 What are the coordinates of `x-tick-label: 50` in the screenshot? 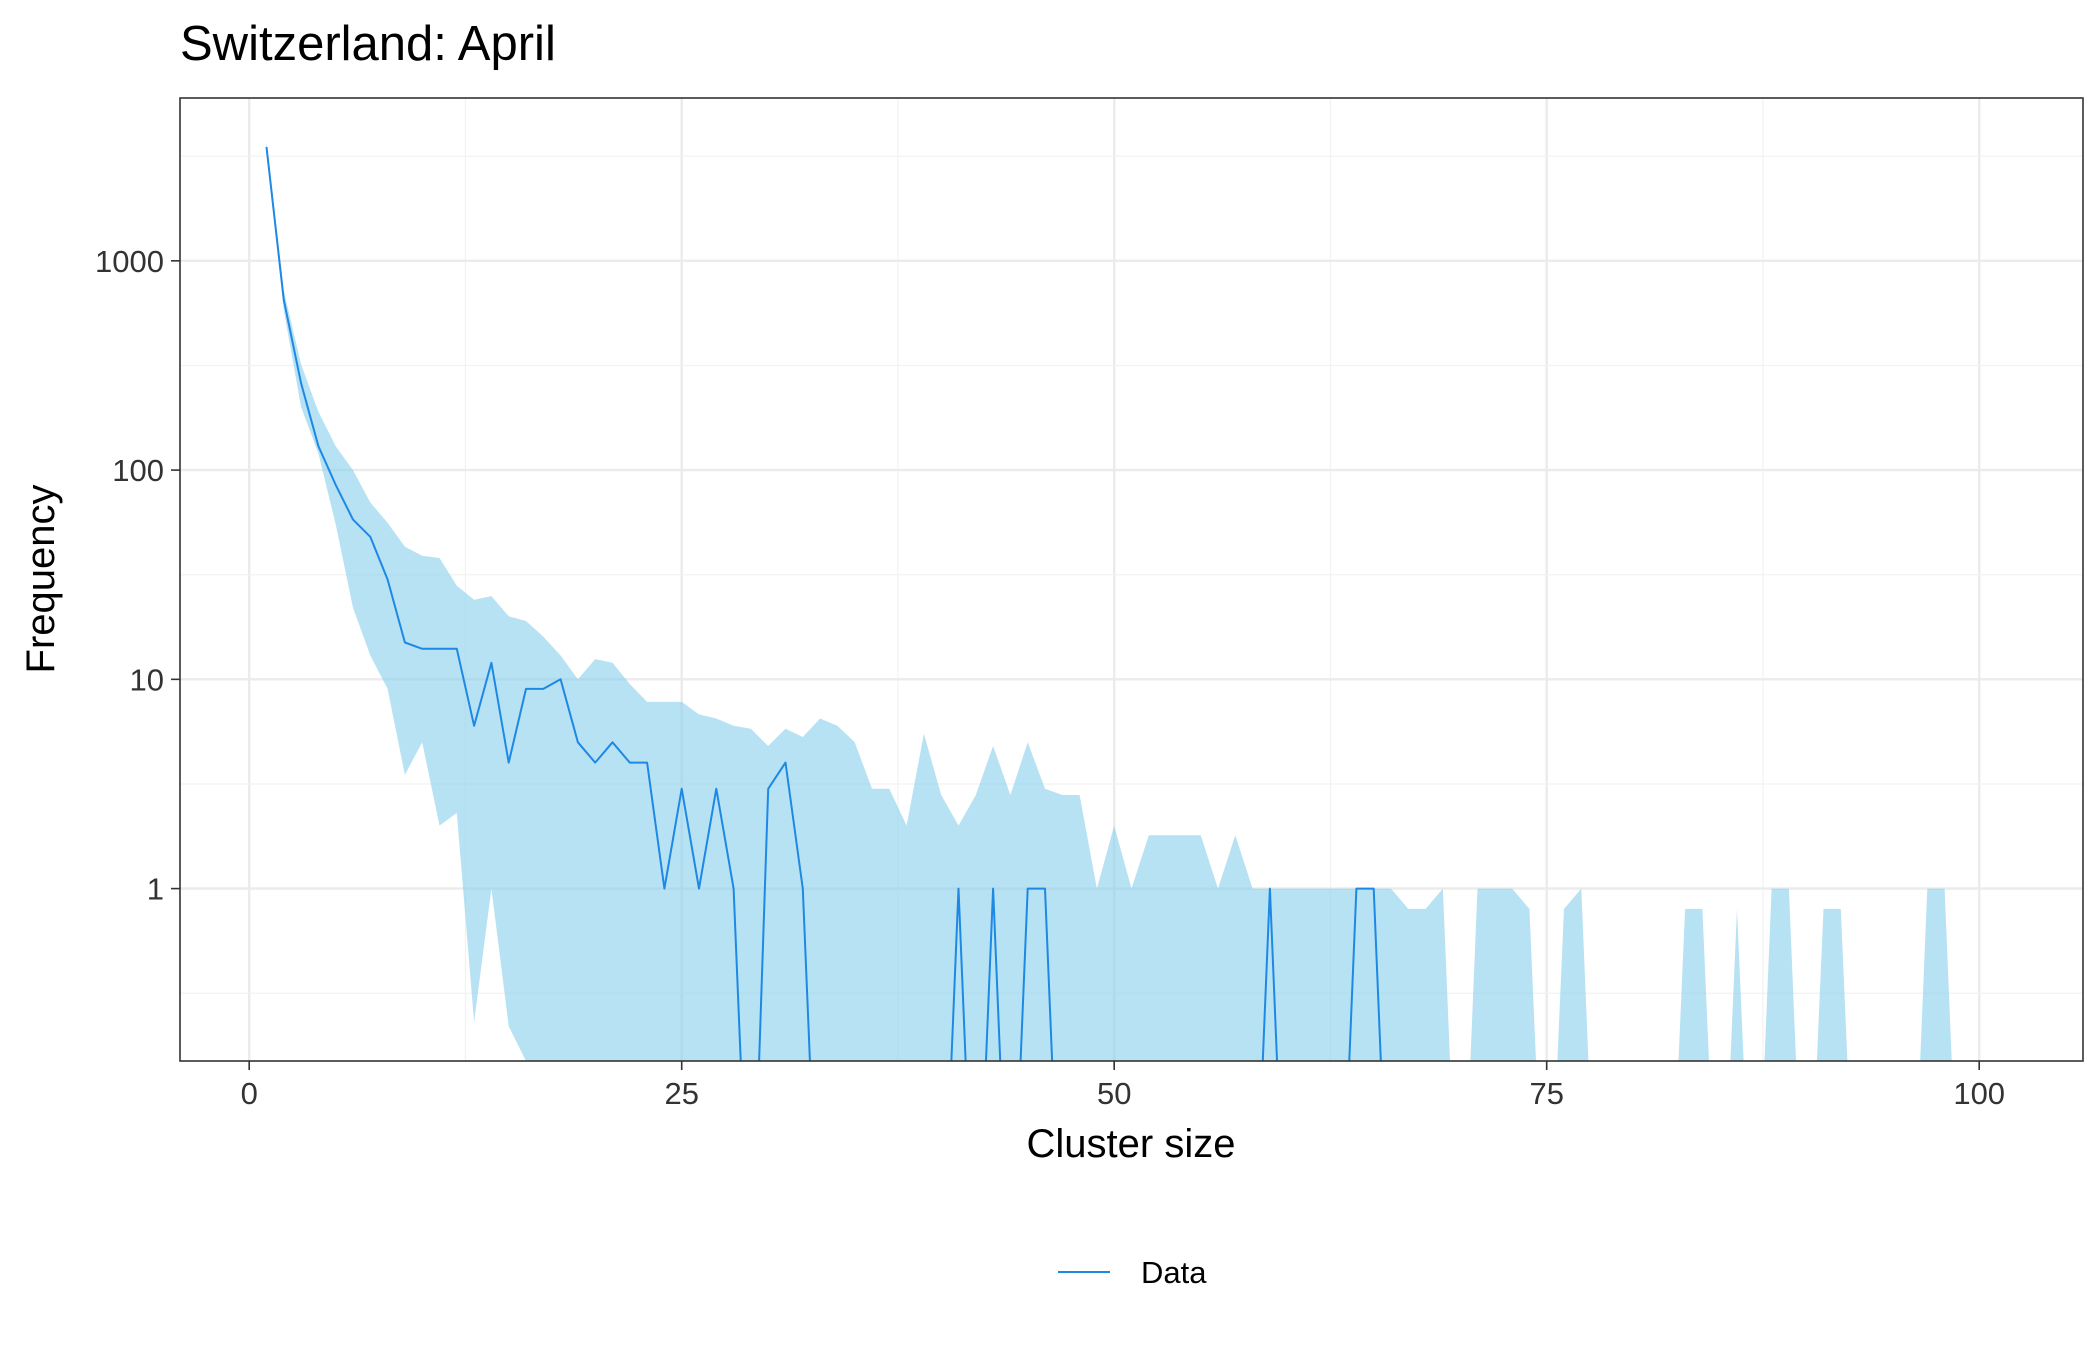 It's located at (1114, 1093).